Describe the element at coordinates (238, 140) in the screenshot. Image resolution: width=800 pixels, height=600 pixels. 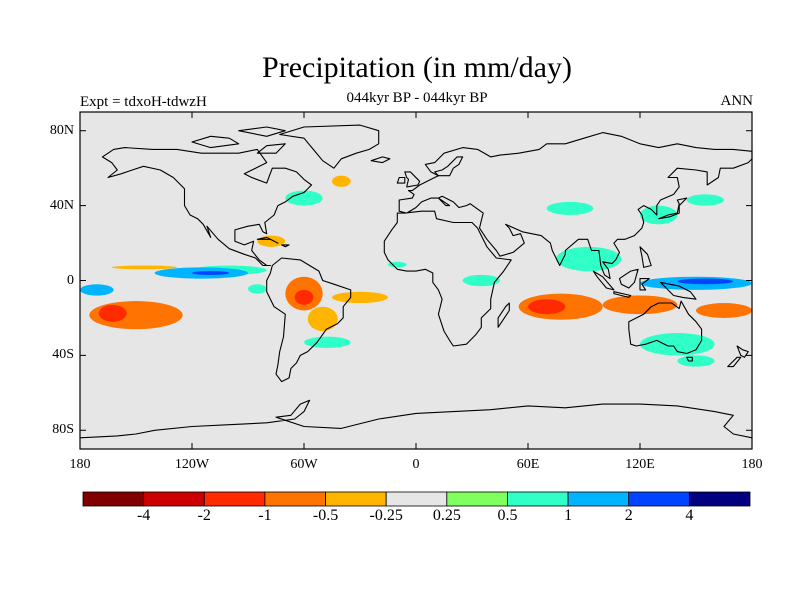
I see `coast-arctic-islands` at that location.